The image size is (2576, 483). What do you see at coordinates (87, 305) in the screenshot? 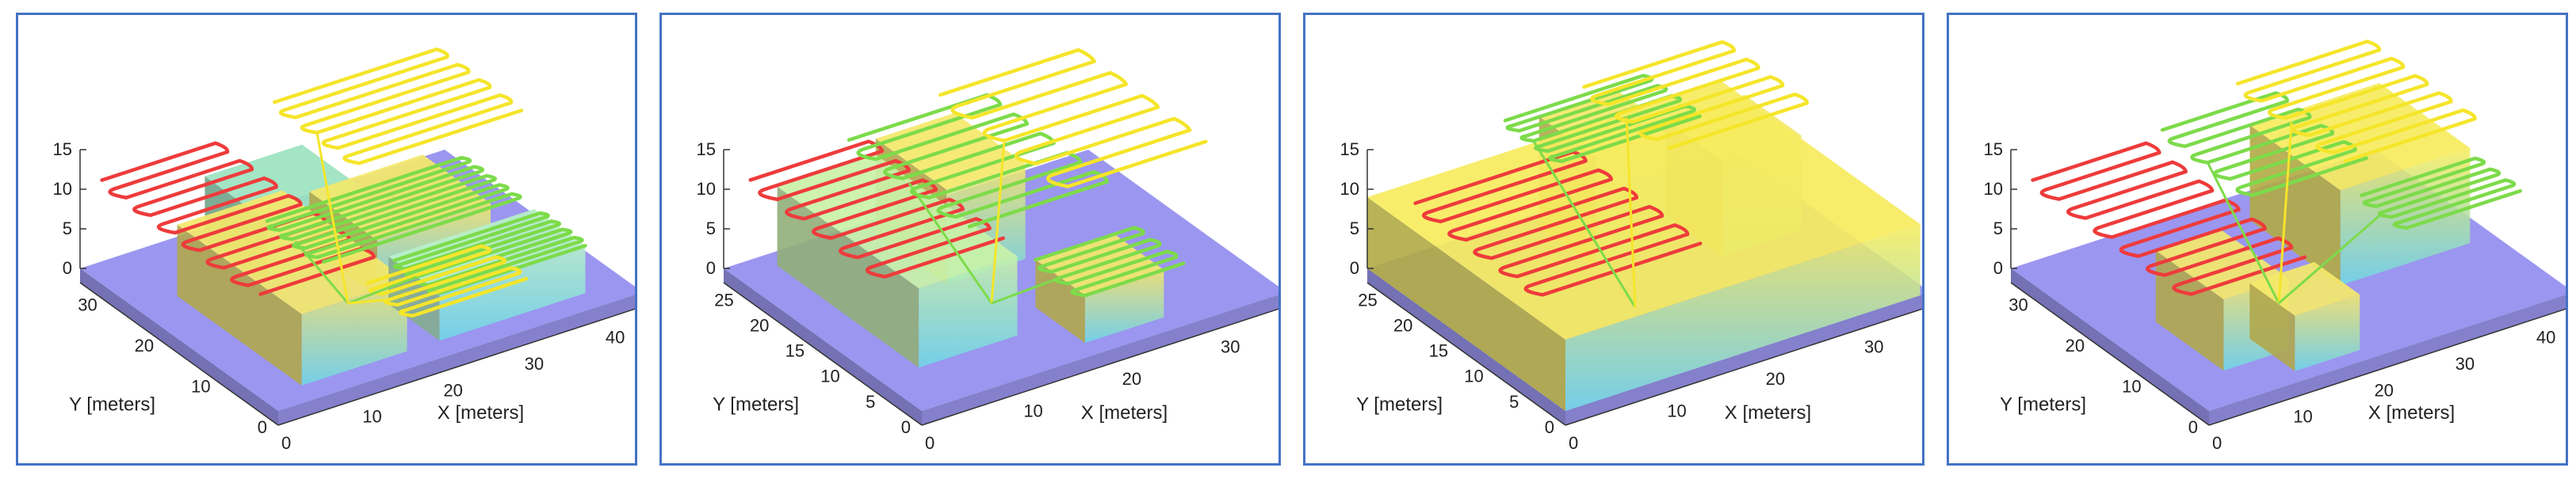
I see `y-tick-label: 30` at bounding box center [87, 305].